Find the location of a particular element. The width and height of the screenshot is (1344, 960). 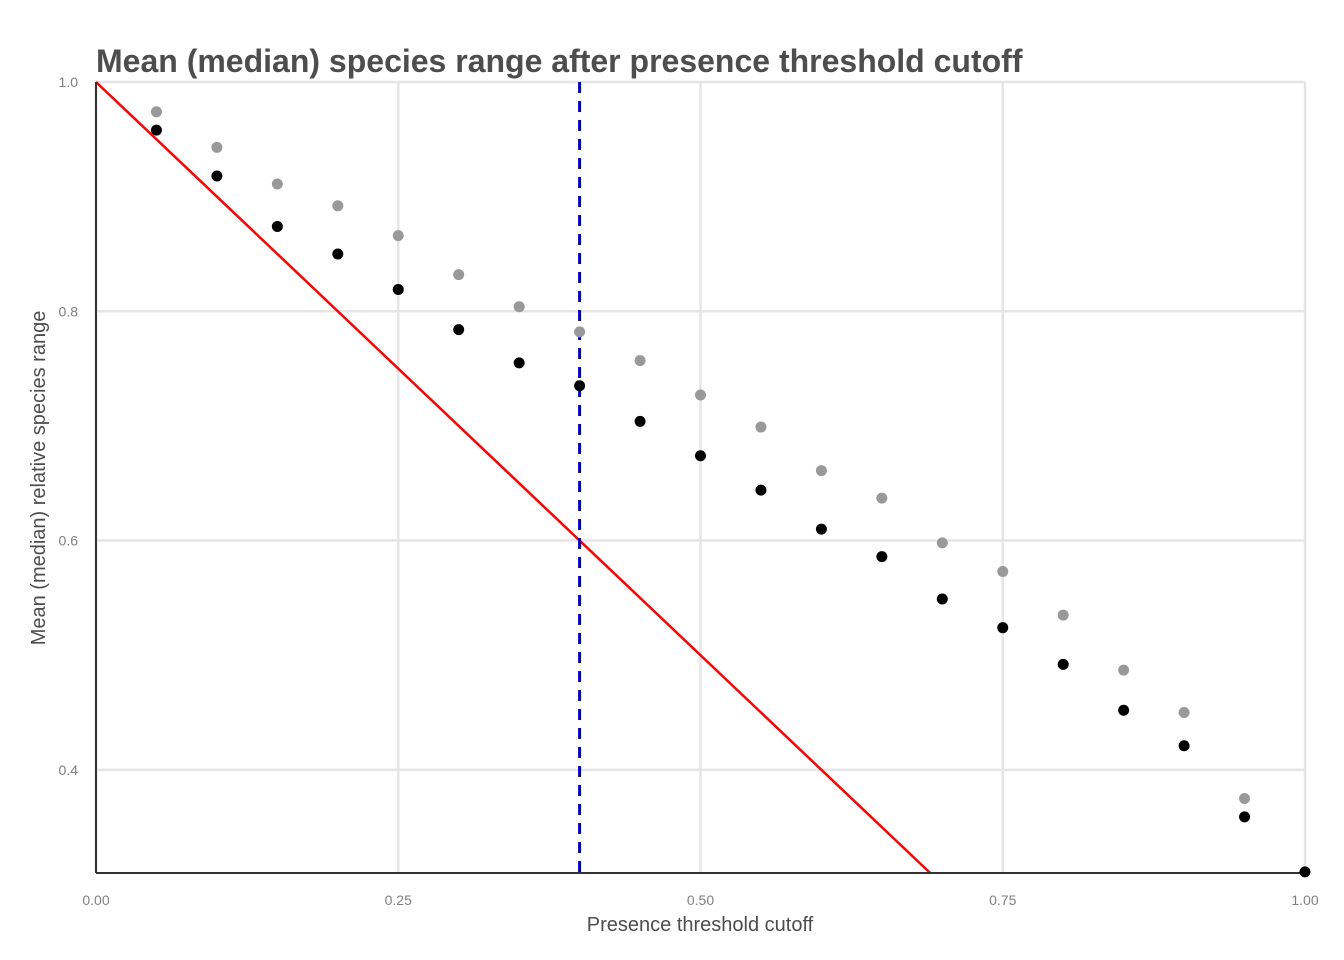

x-tick-label: 0.00 is located at coordinates (95, 900).